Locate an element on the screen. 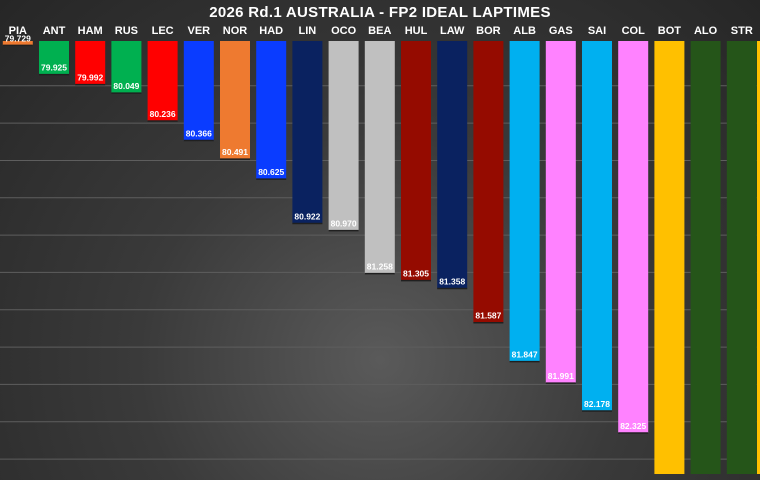  bar-alb is located at coordinates (524, 201).